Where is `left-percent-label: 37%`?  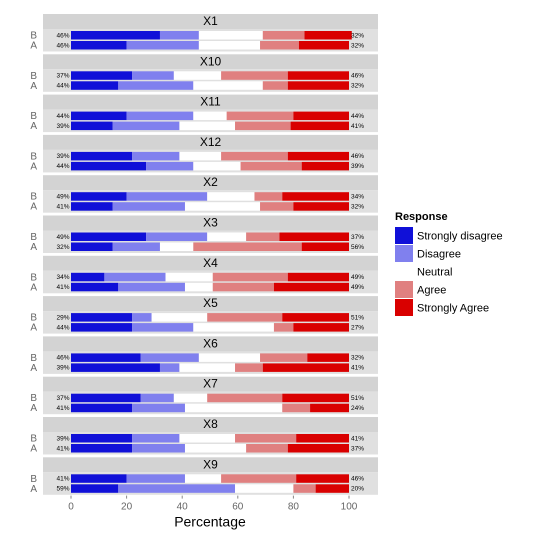 left-percent-label: 37% is located at coordinates (62, 76).